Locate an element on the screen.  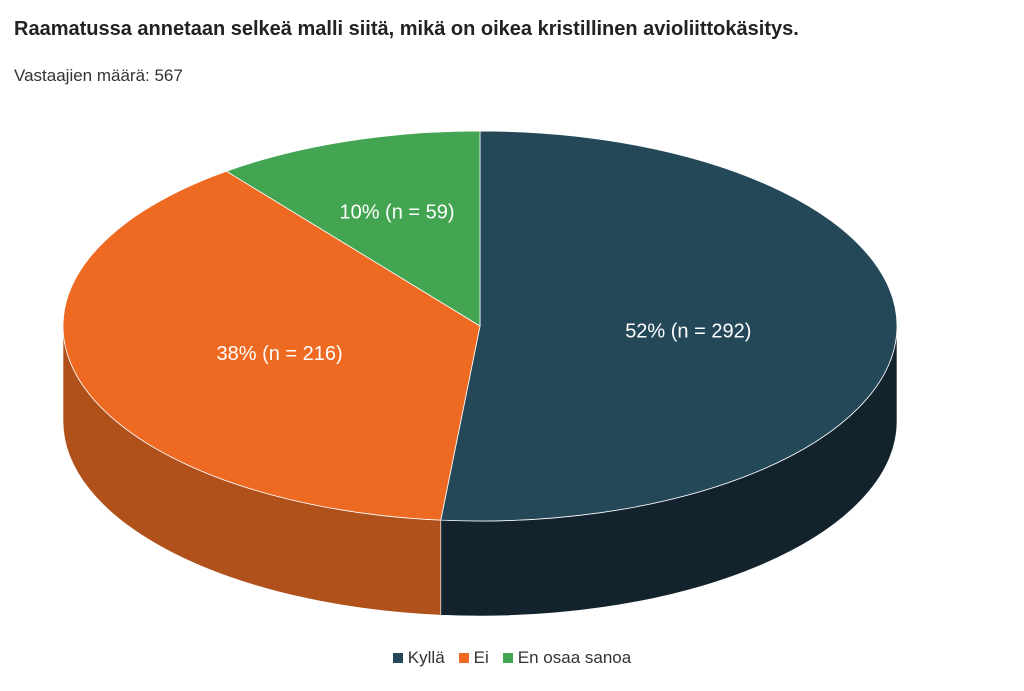
legend: Kyllä Ei En osaa sanoa is located at coordinates (512, 658).